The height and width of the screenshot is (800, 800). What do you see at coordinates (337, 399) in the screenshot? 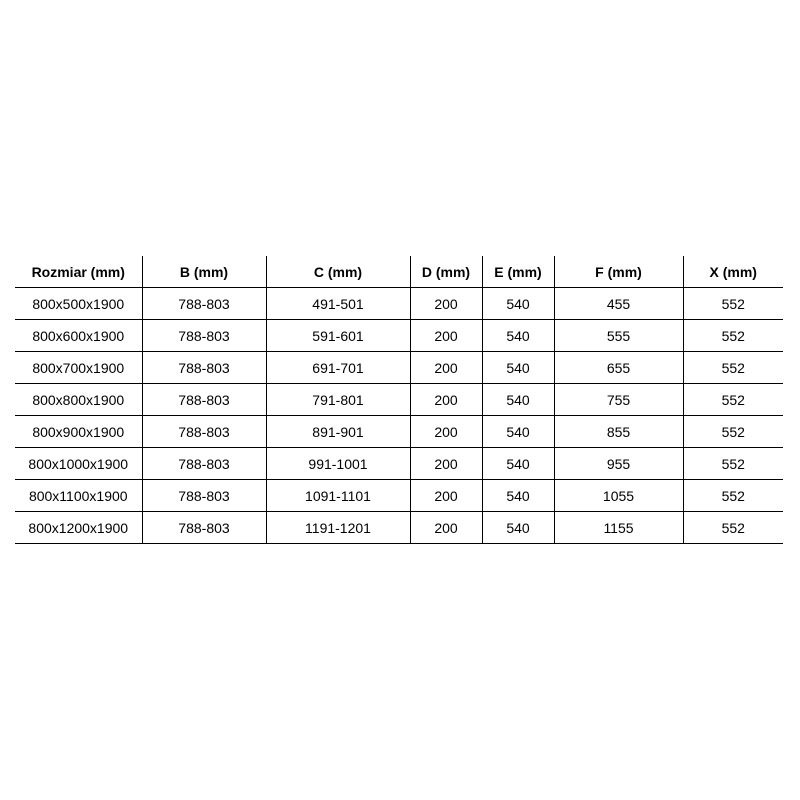
I see `table-cell: 791-801` at bounding box center [337, 399].